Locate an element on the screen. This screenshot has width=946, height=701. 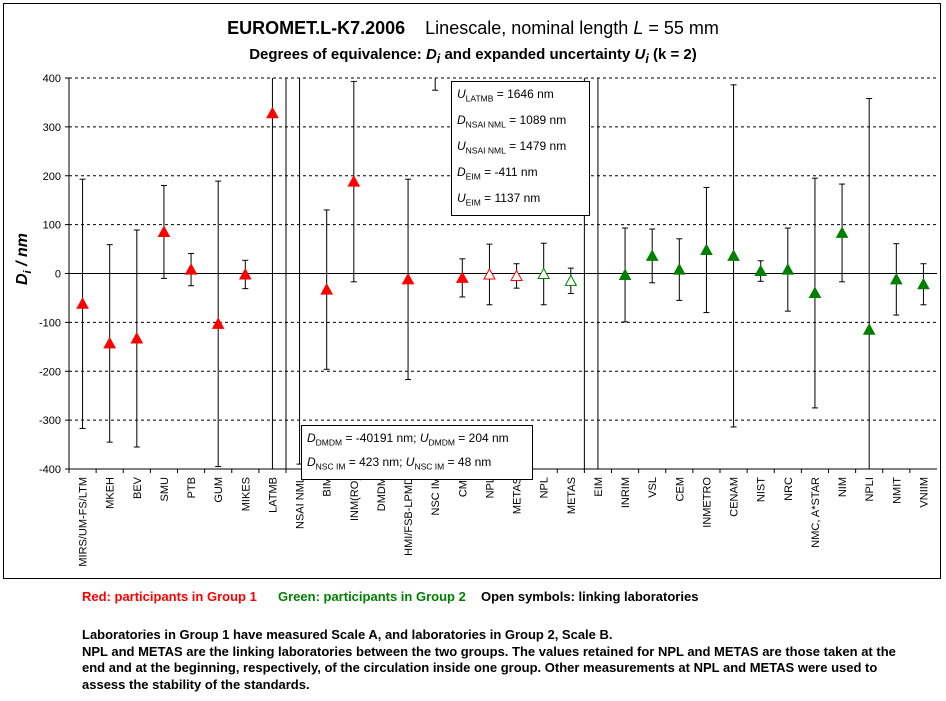
data-point-cenam is located at coordinates (733, 255).